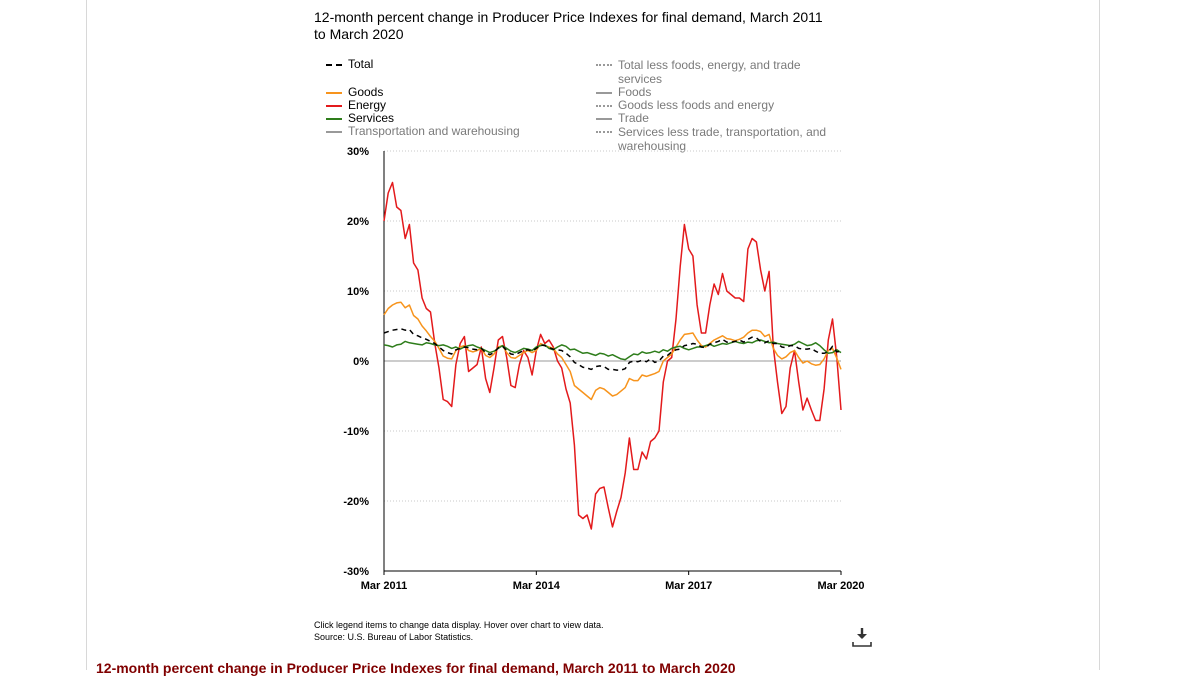 The height and width of the screenshot is (676, 1192). I want to click on legend-label-total: Total, so click(361, 64).